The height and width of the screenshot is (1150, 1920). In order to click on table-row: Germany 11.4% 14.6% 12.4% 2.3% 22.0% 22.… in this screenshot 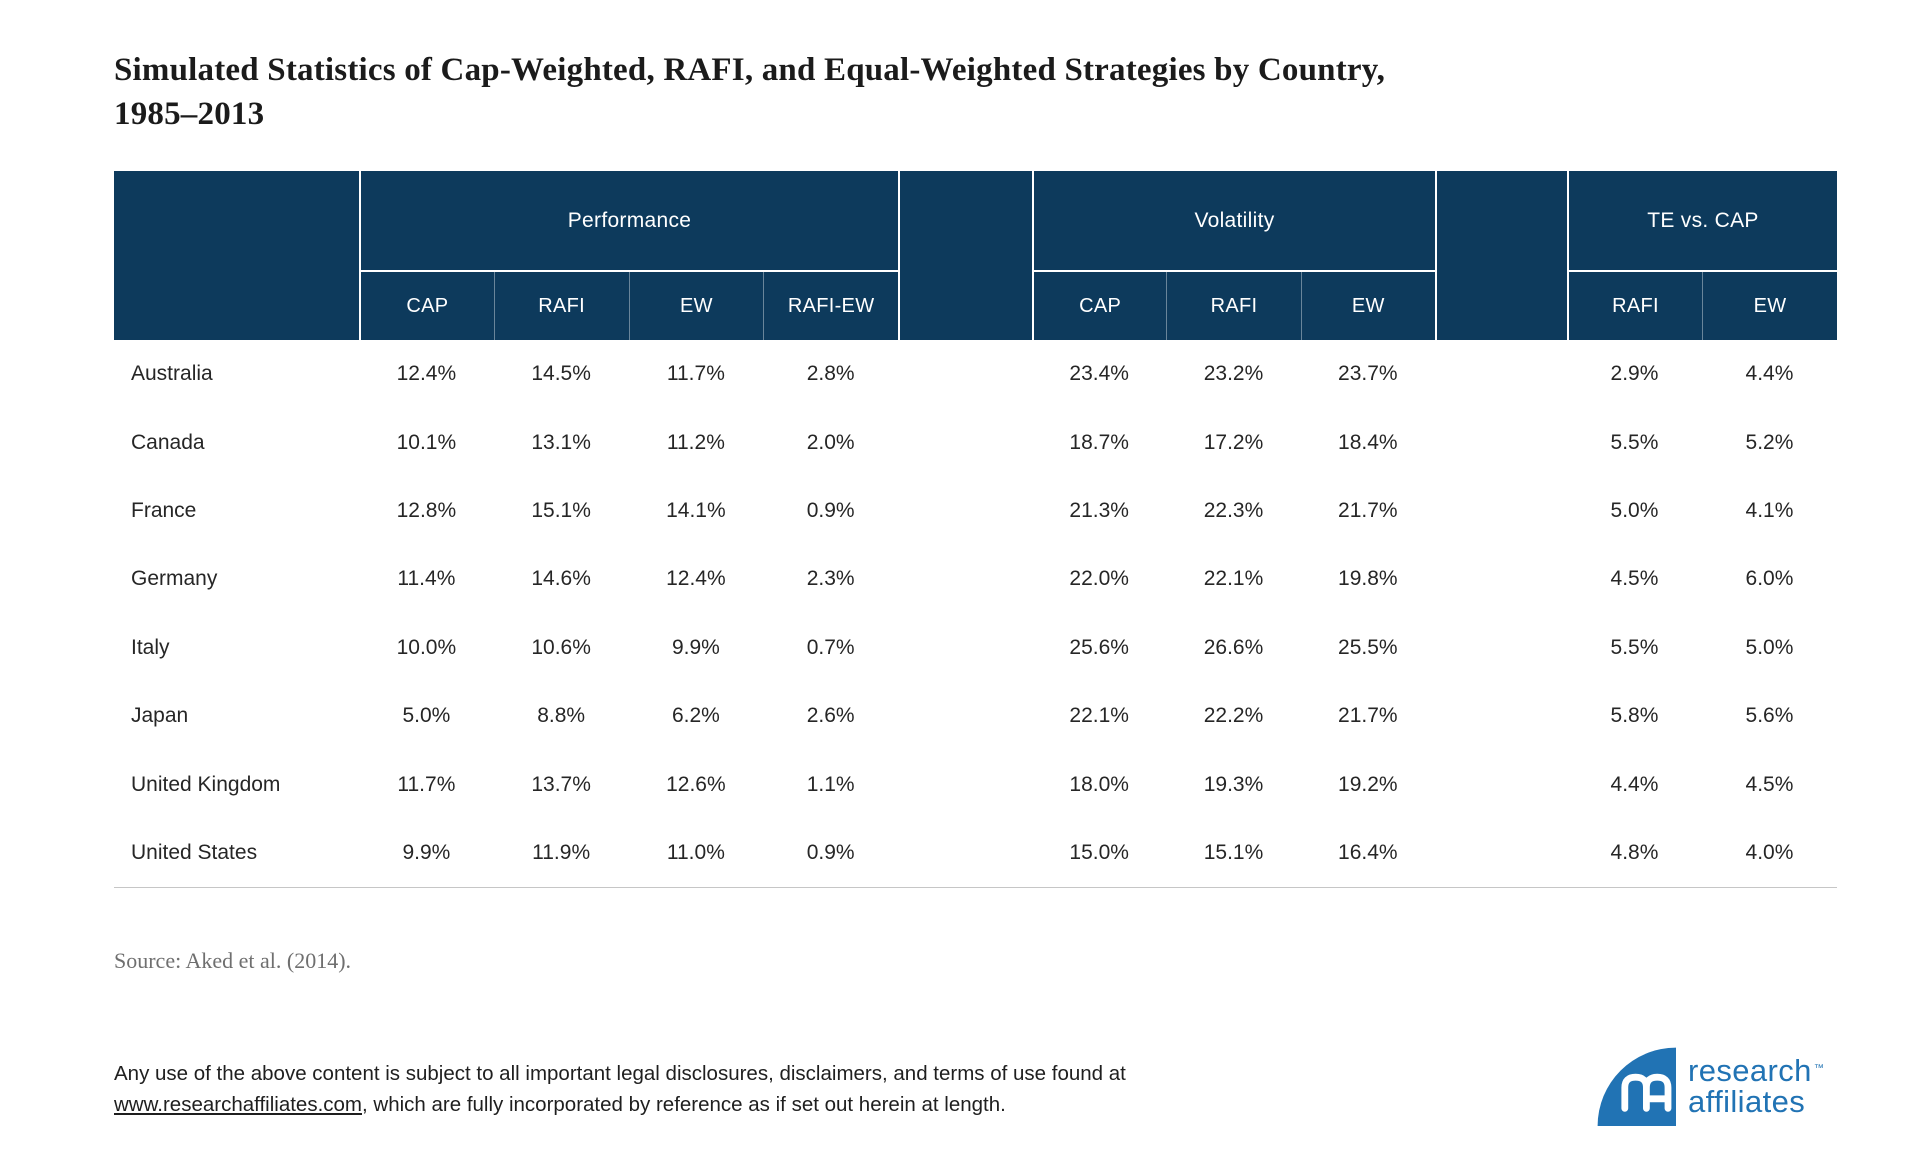, I will do `click(975, 579)`.